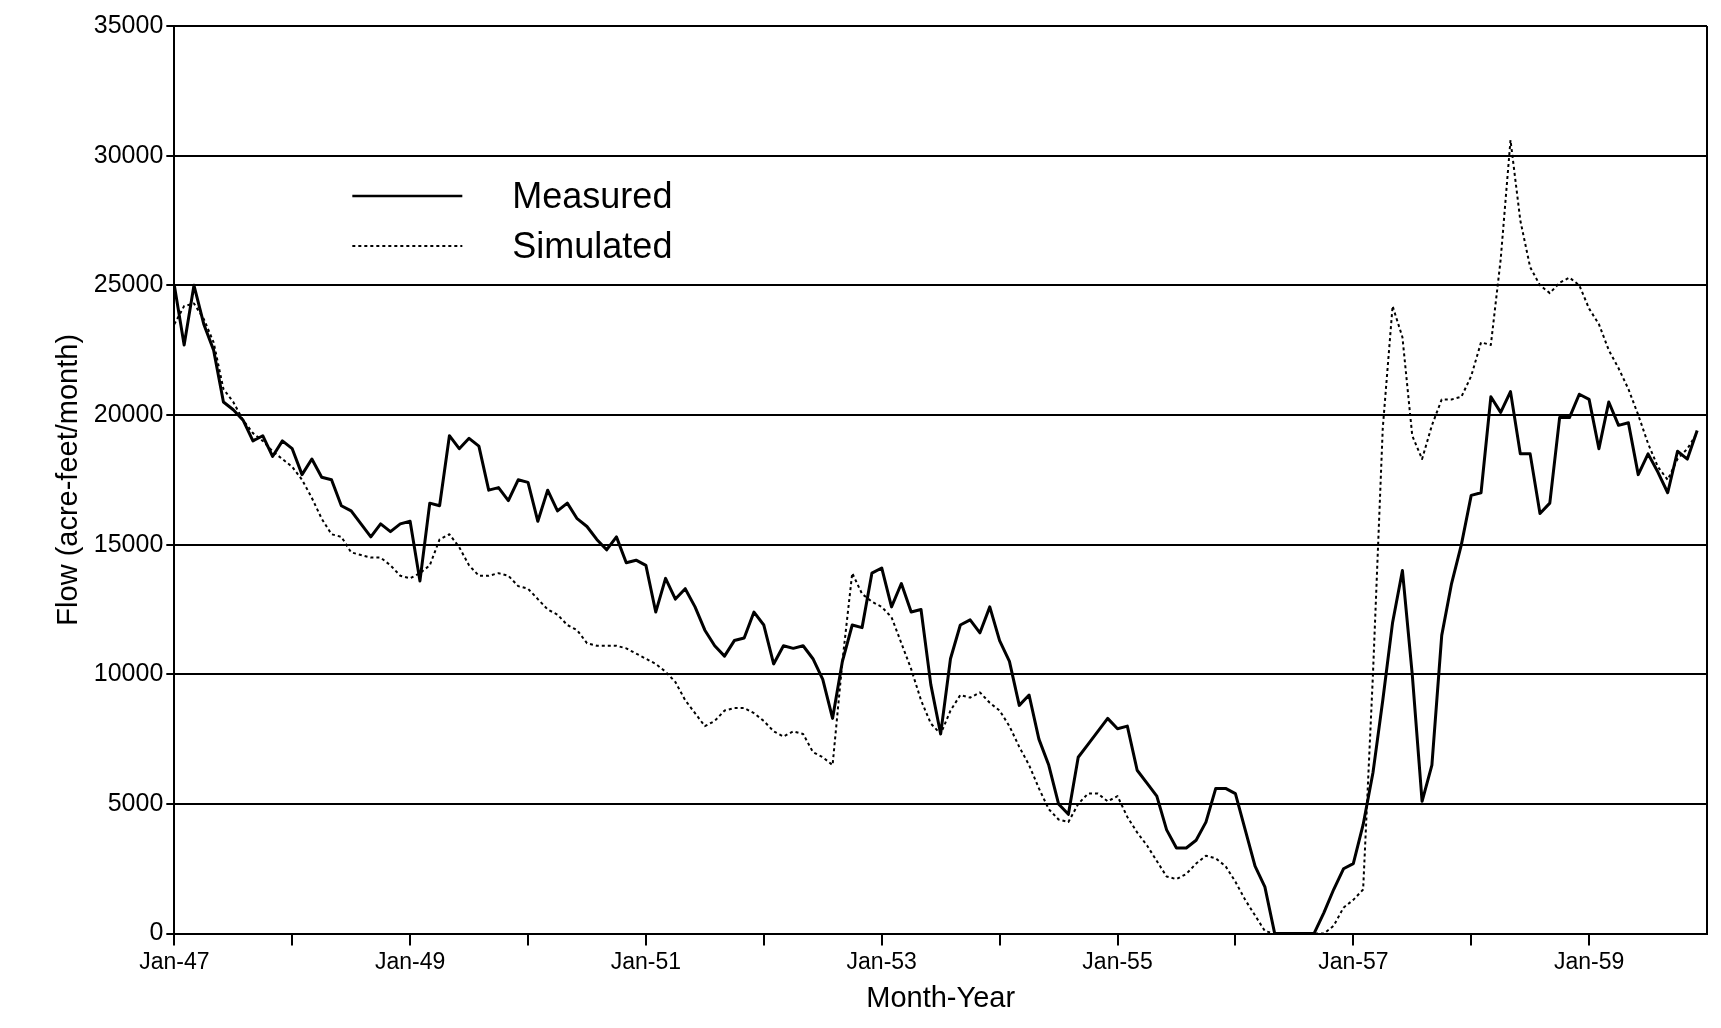 This screenshot has width=1721, height=1028. What do you see at coordinates (1117, 960) in the screenshot?
I see `x-tick-label: Jan-55` at bounding box center [1117, 960].